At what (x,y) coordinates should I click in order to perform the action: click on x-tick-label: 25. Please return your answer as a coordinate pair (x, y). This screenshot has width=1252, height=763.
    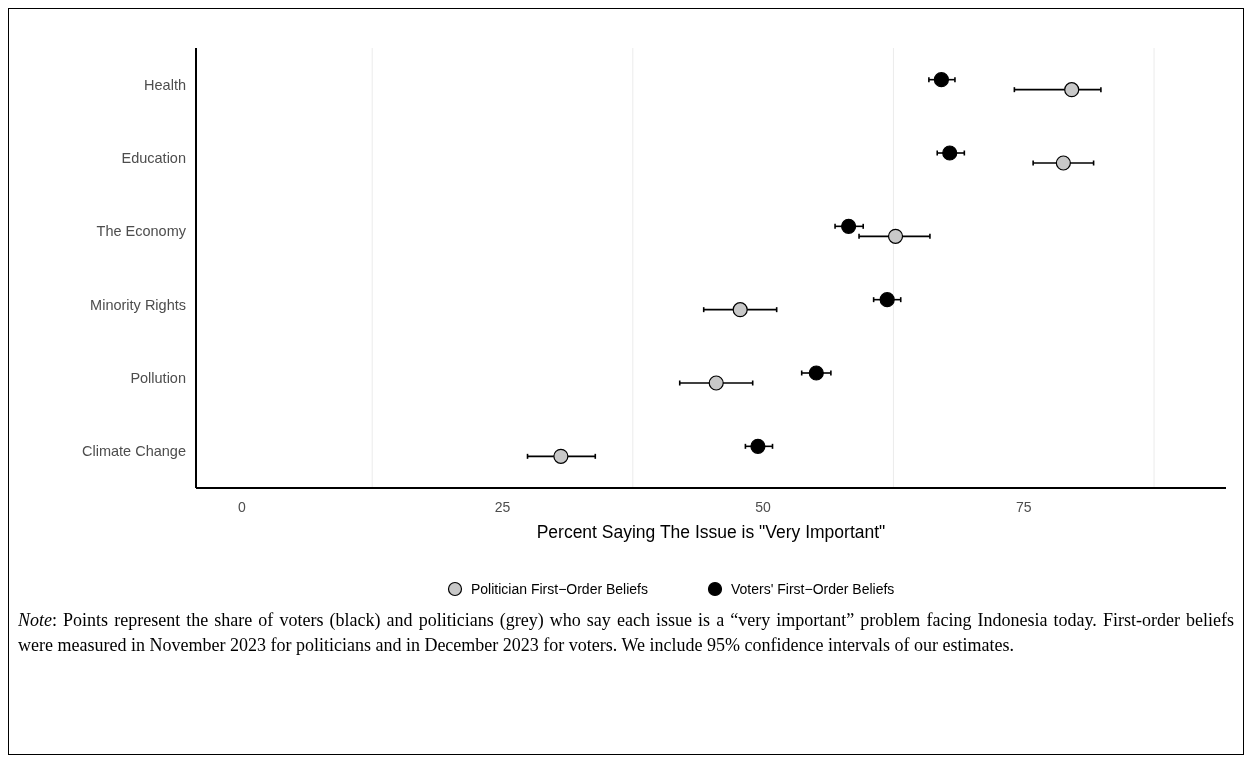
    Looking at the image, I should click on (502, 507).